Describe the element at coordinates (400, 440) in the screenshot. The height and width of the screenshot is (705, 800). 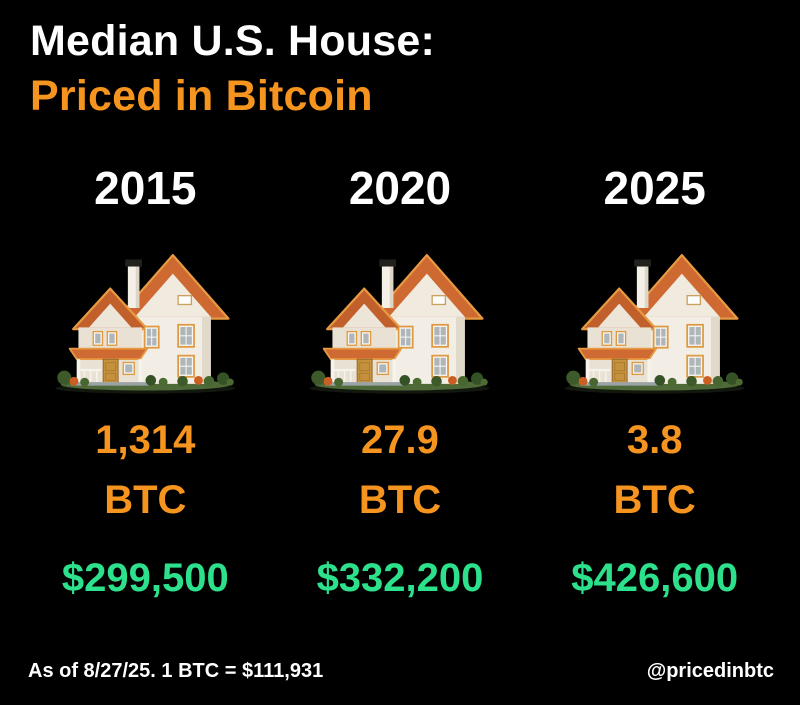
I see `btc-amount: 27.9` at that location.